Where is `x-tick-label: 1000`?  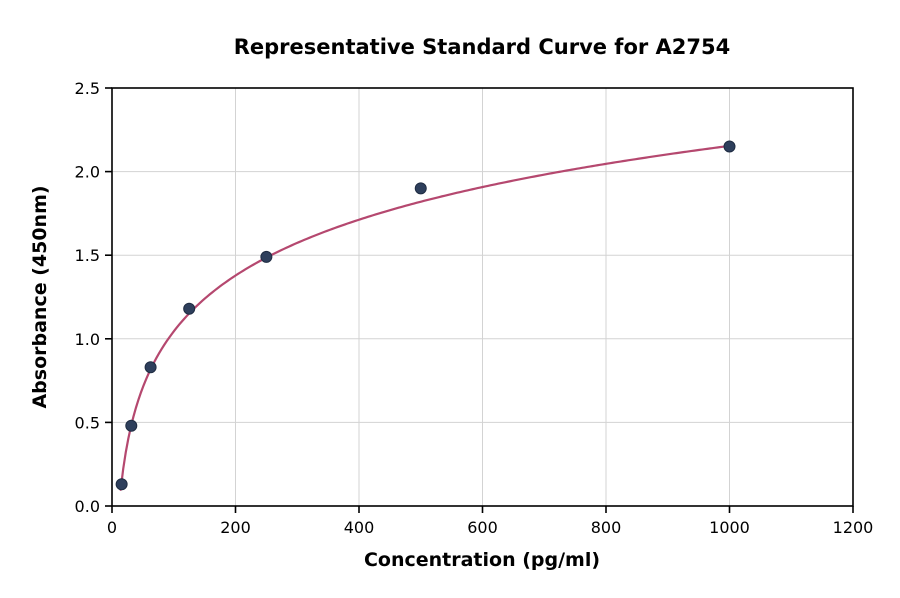
x-tick-label: 1000 is located at coordinates (729, 527).